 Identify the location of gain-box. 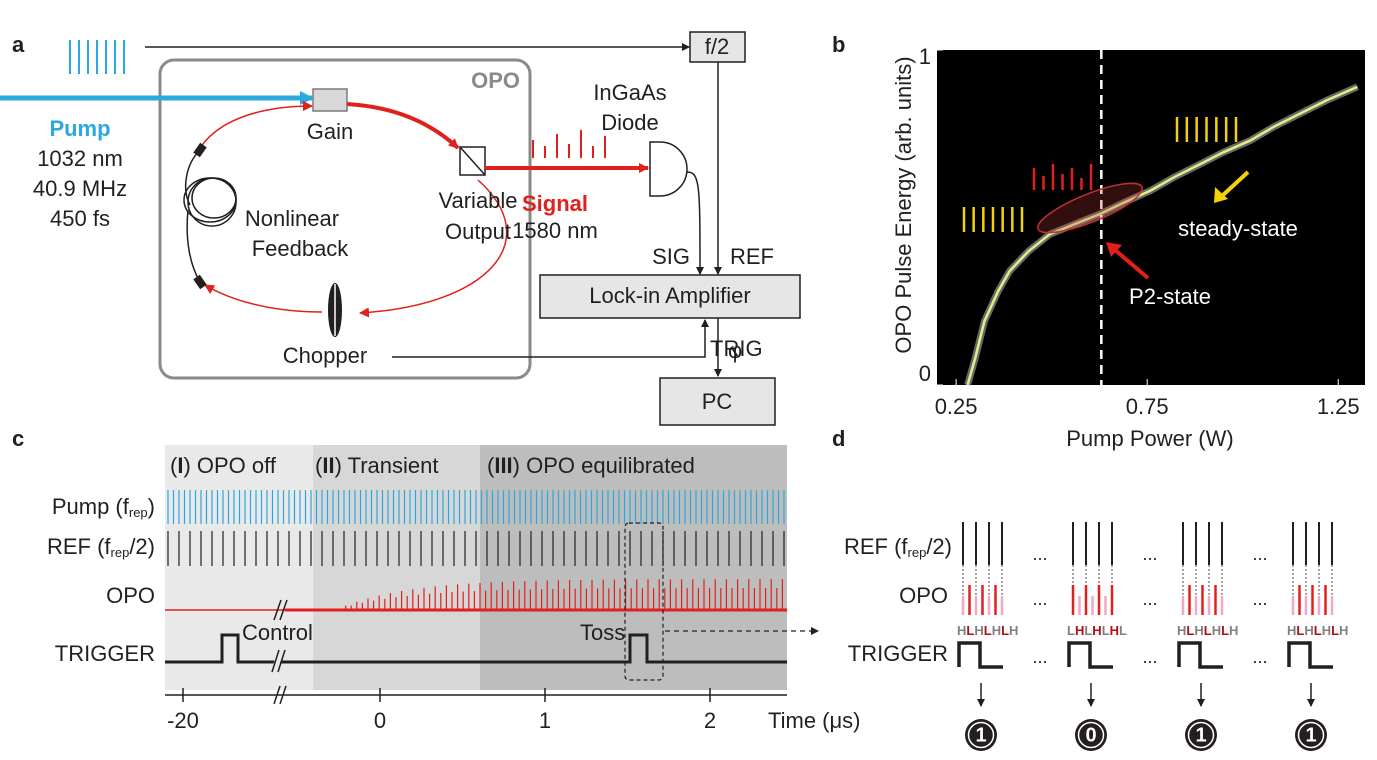
(330, 100).